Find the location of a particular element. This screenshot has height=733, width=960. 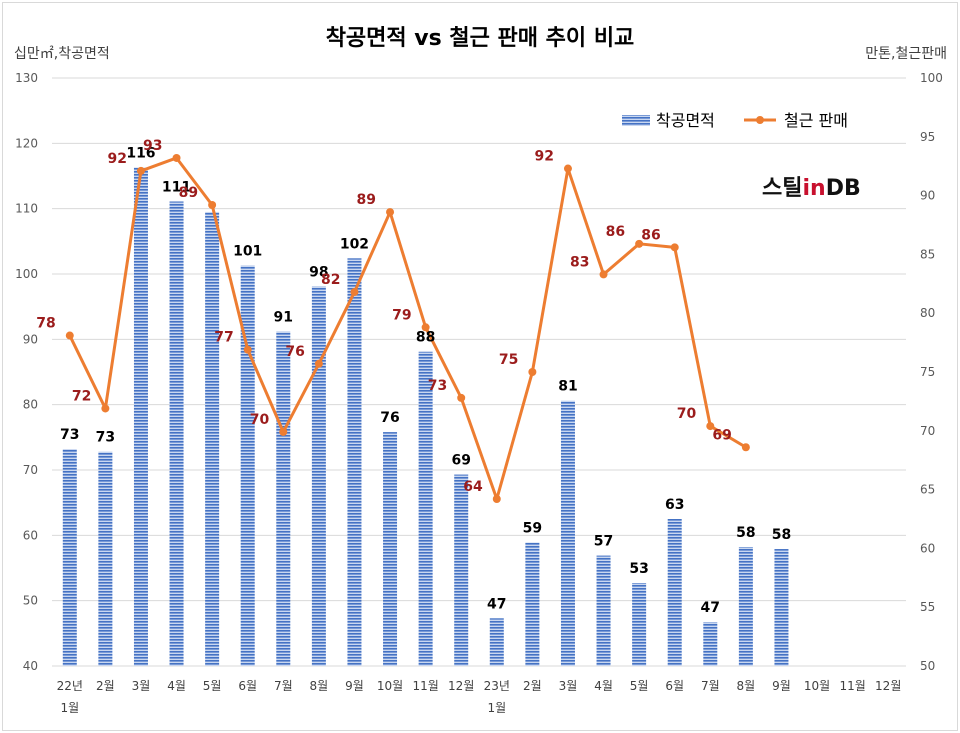

line-data-label: 83 is located at coordinates (579, 262).